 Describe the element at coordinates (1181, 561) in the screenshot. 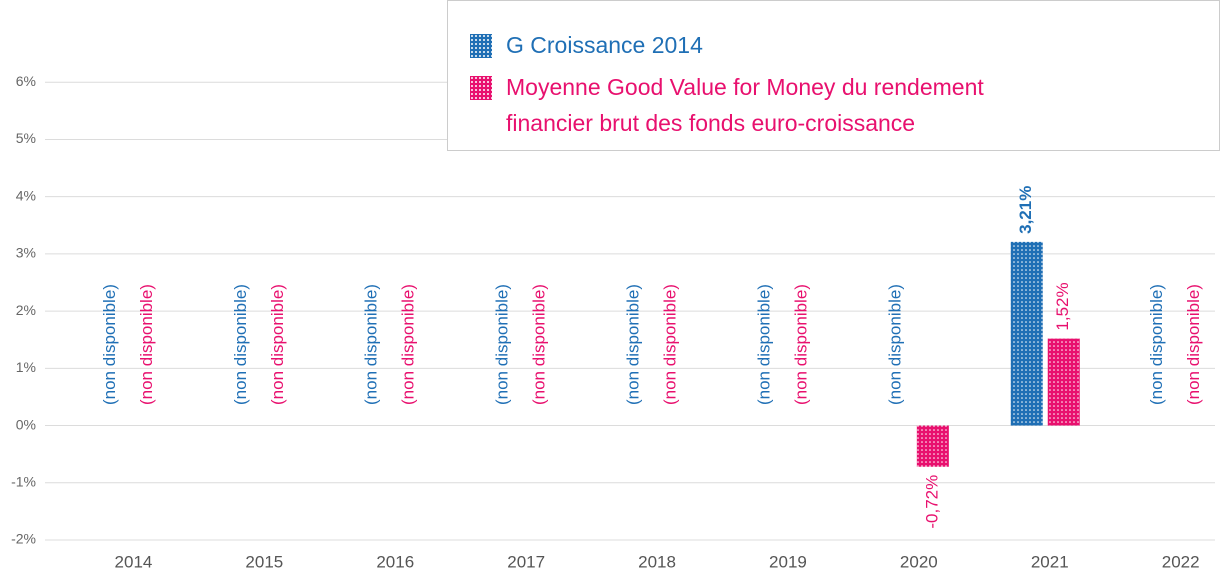

I see `x-tick-label: 2022` at that location.